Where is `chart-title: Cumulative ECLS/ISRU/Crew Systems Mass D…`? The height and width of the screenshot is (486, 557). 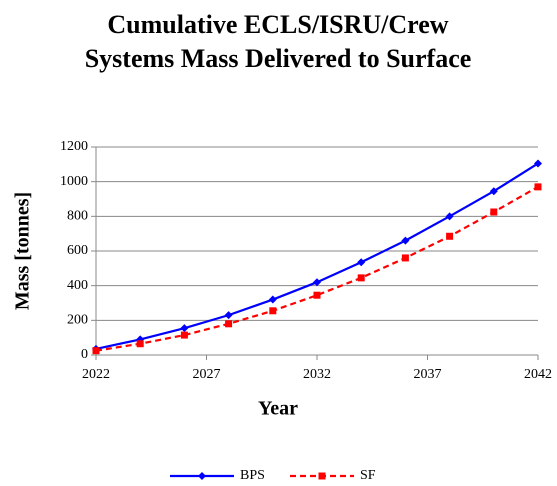
chart-title: Cumulative ECLS/ISRU/Crew Systems Mass D… is located at coordinates (278, 41).